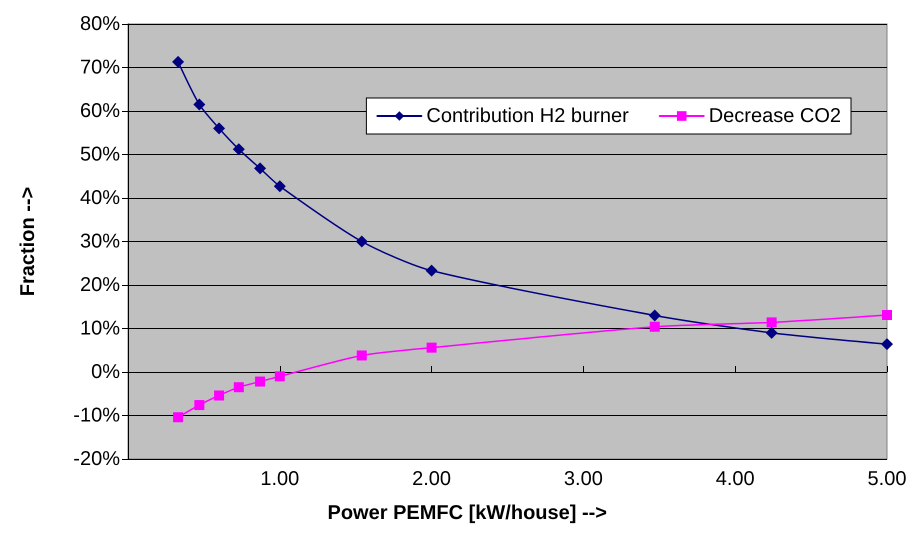 The image size is (915, 533). What do you see at coordinates (100, 285) in the screenshot?
I see `y-tick-label: 20%` at bounding box center [100, 285].